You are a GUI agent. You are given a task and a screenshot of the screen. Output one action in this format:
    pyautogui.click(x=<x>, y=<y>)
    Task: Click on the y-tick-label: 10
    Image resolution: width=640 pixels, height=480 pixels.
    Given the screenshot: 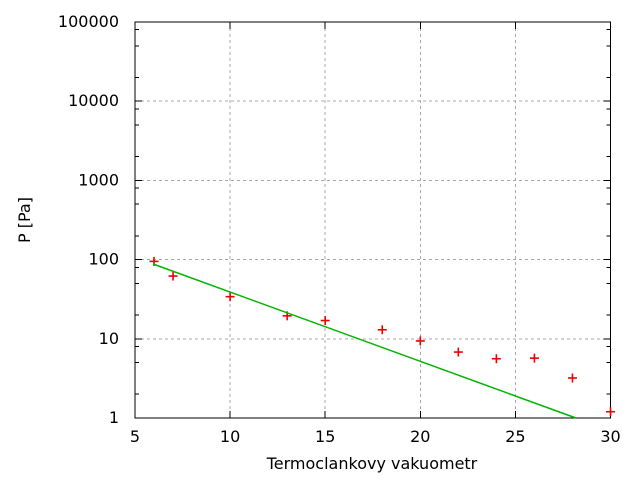 What is the action you would take?
    pyautogui.click(x=109, y=338)
    